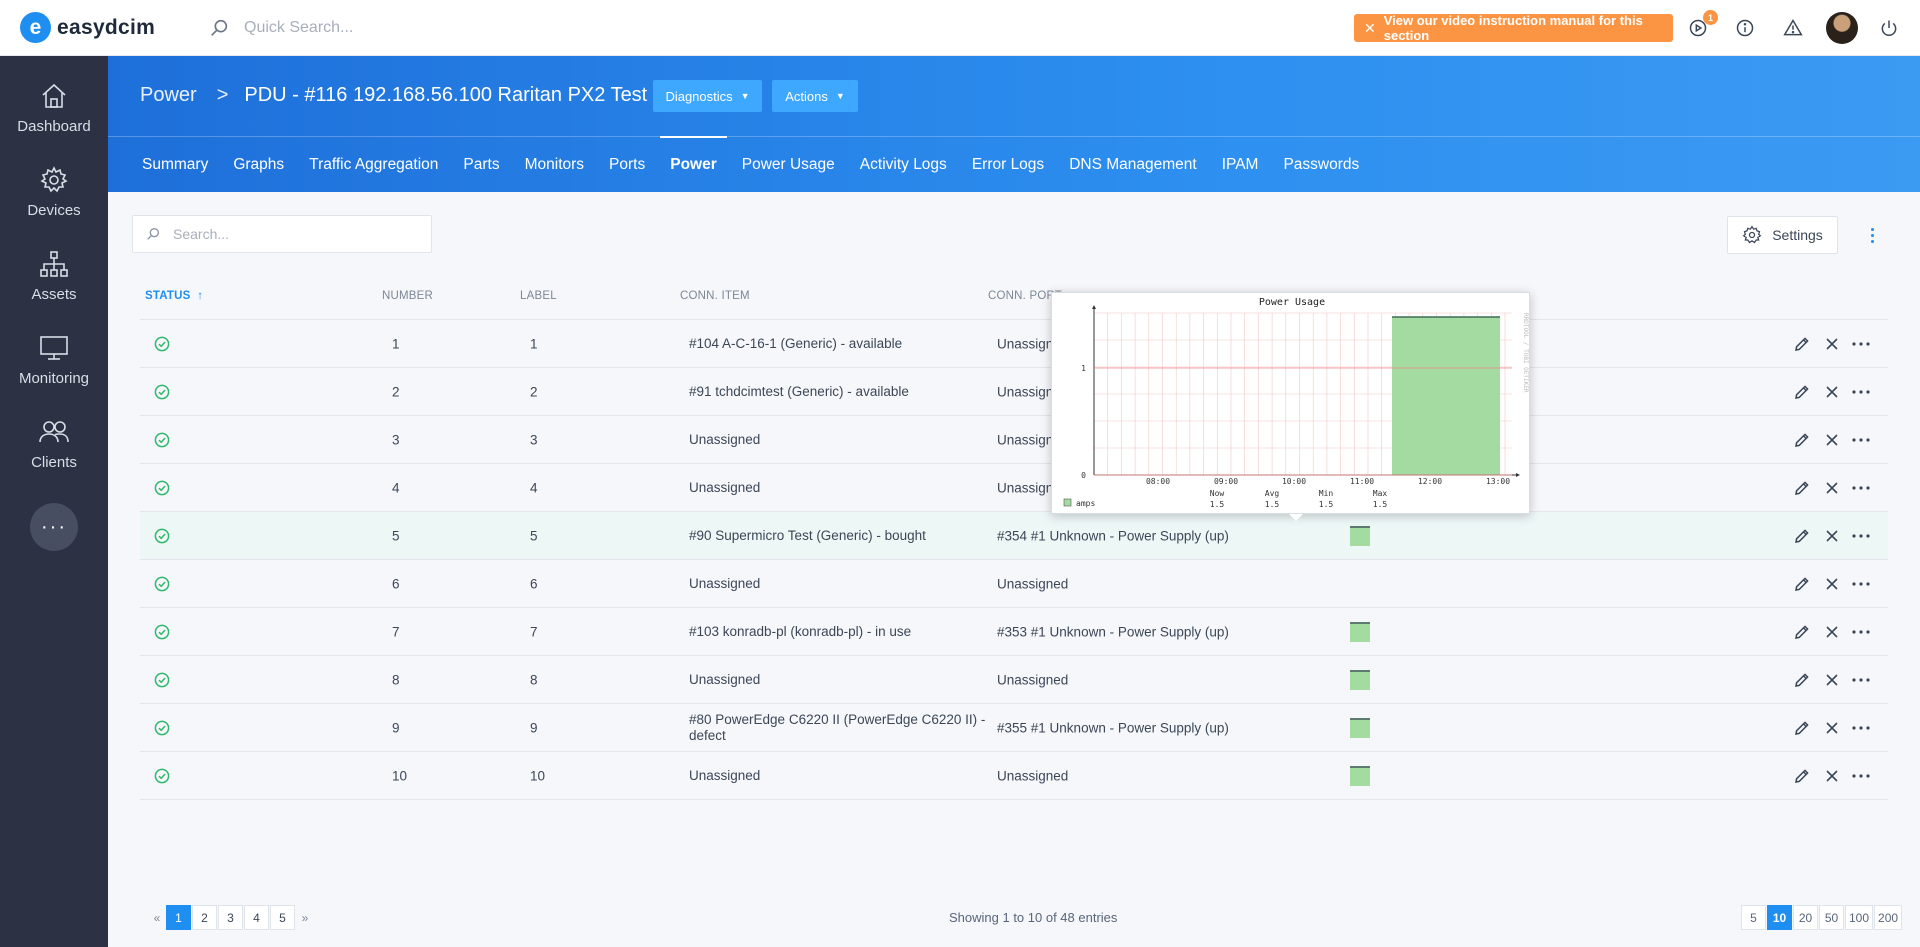  I want to click on column-header-label: LABEL, so click(538, 296).